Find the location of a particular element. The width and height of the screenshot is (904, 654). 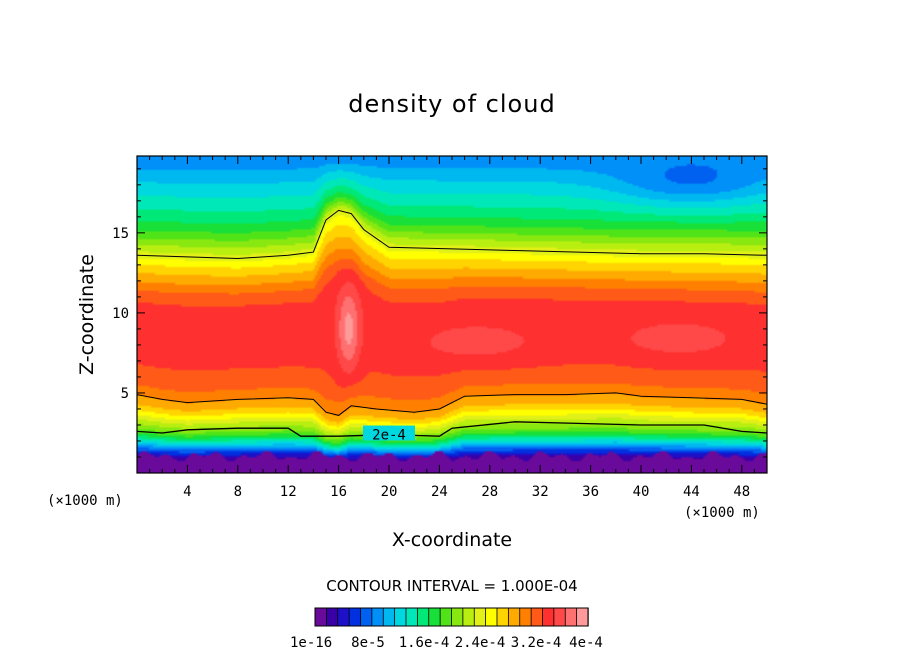

colorbar-label: 4e-4 is located at coordinates (586, 643).